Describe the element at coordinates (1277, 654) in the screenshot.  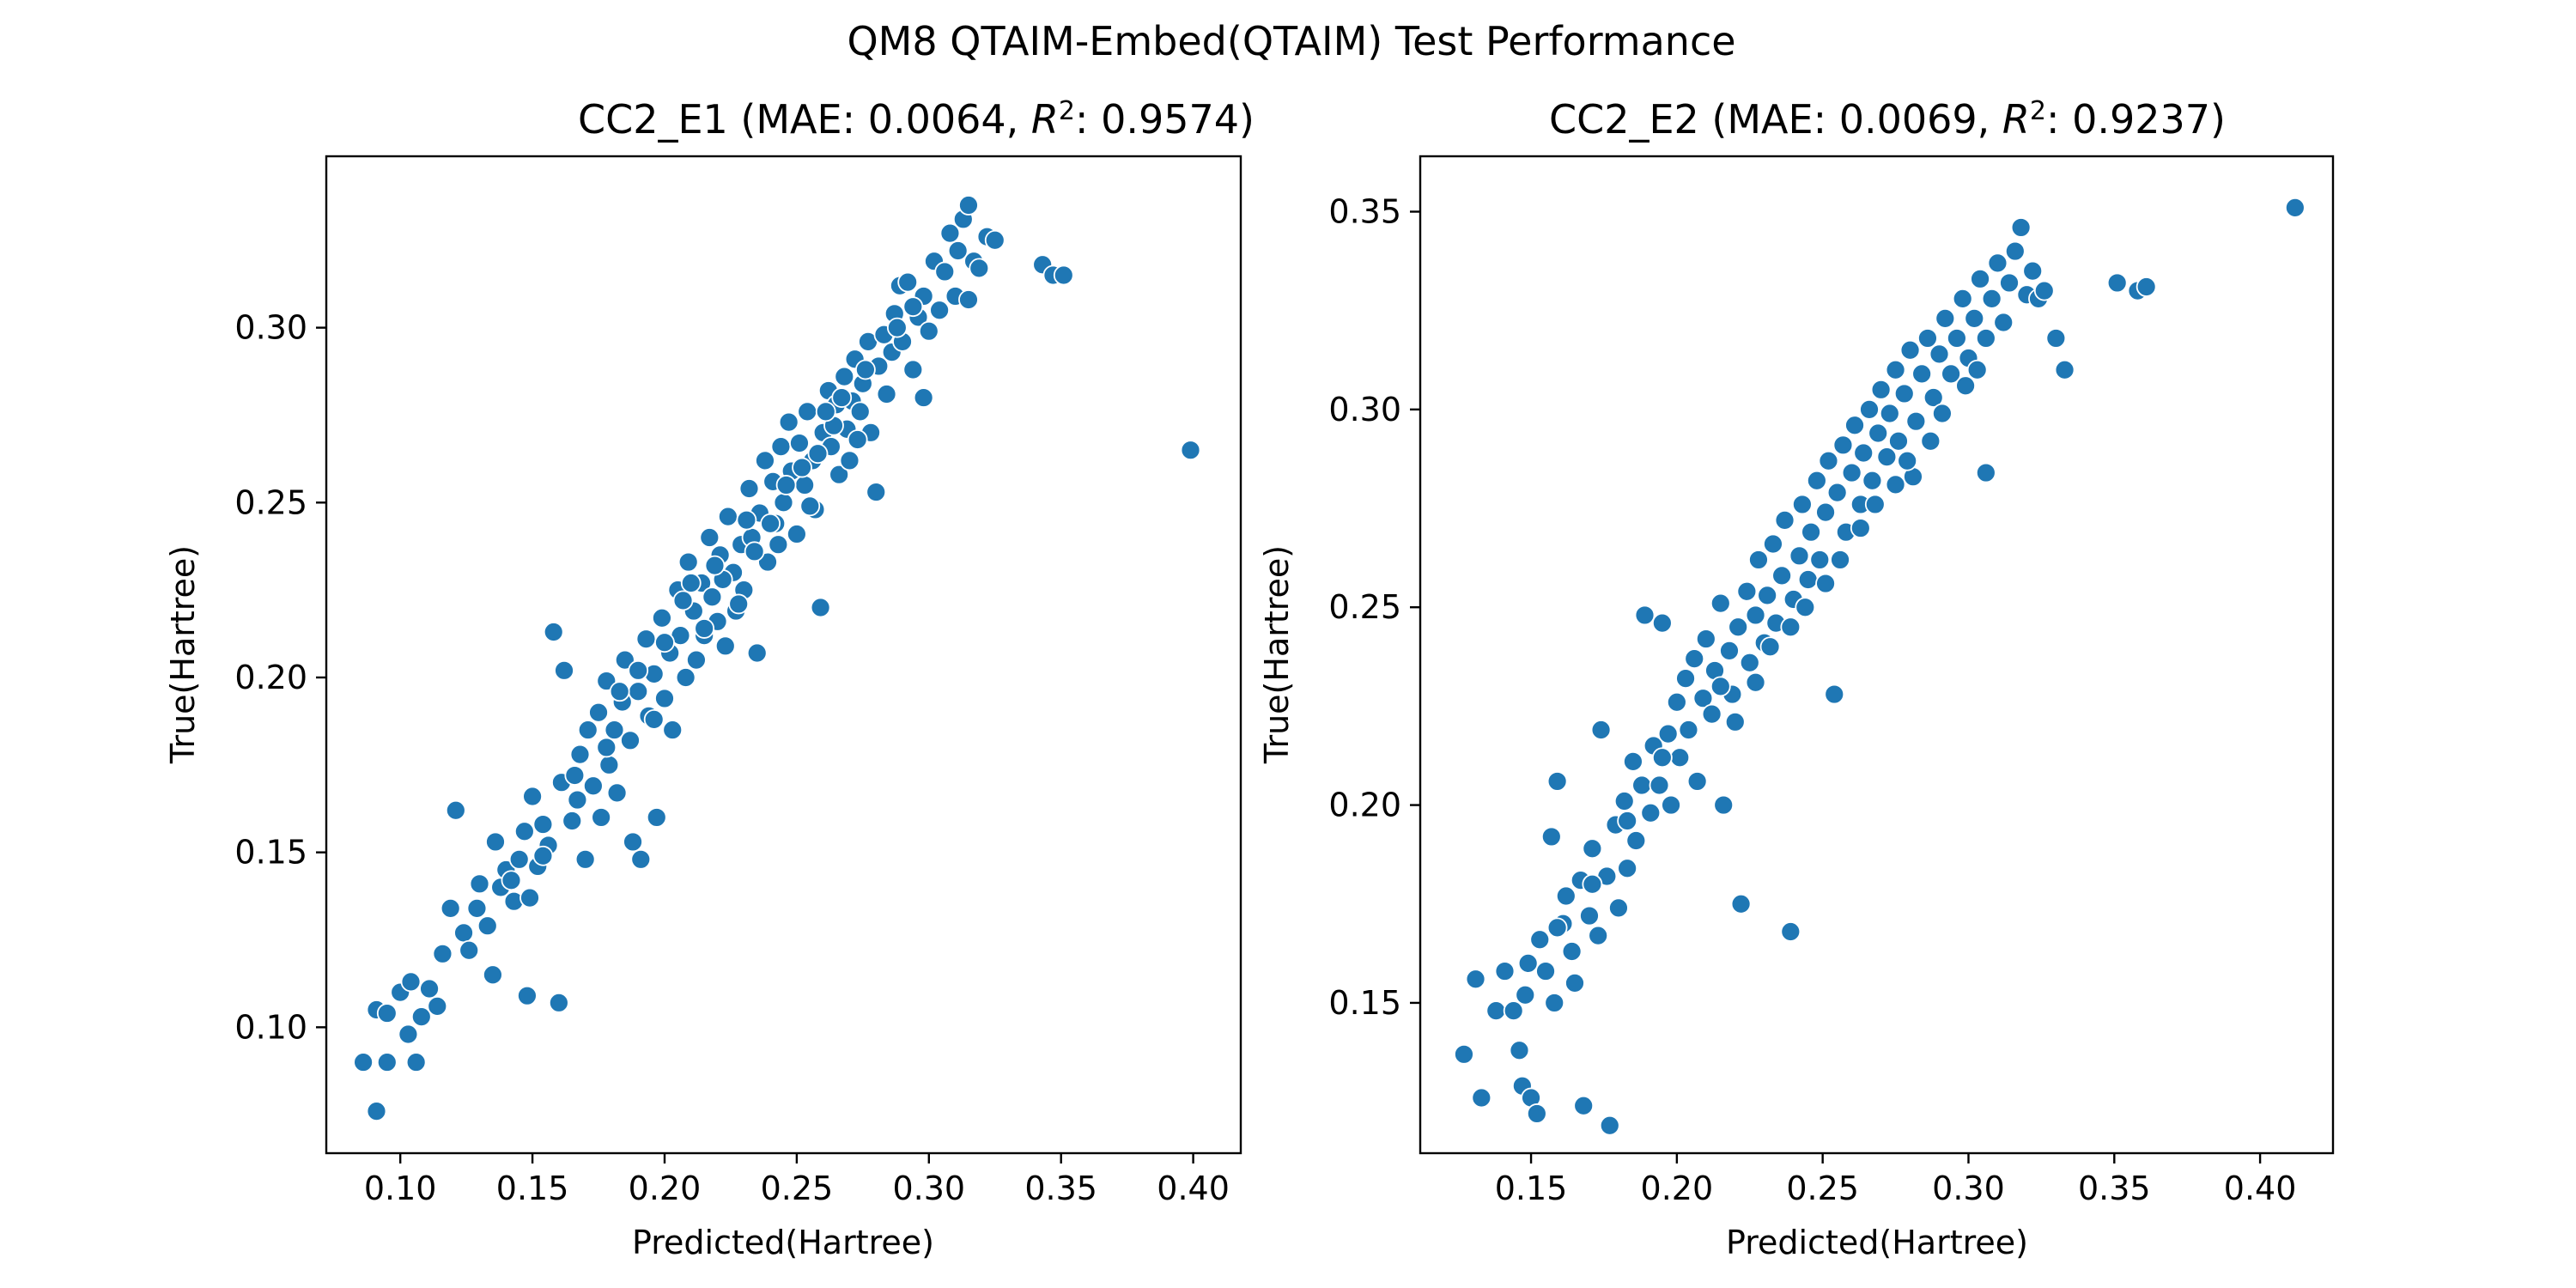
I see `y-axis-label-cc2-e2: True(Hartree)` at that location.